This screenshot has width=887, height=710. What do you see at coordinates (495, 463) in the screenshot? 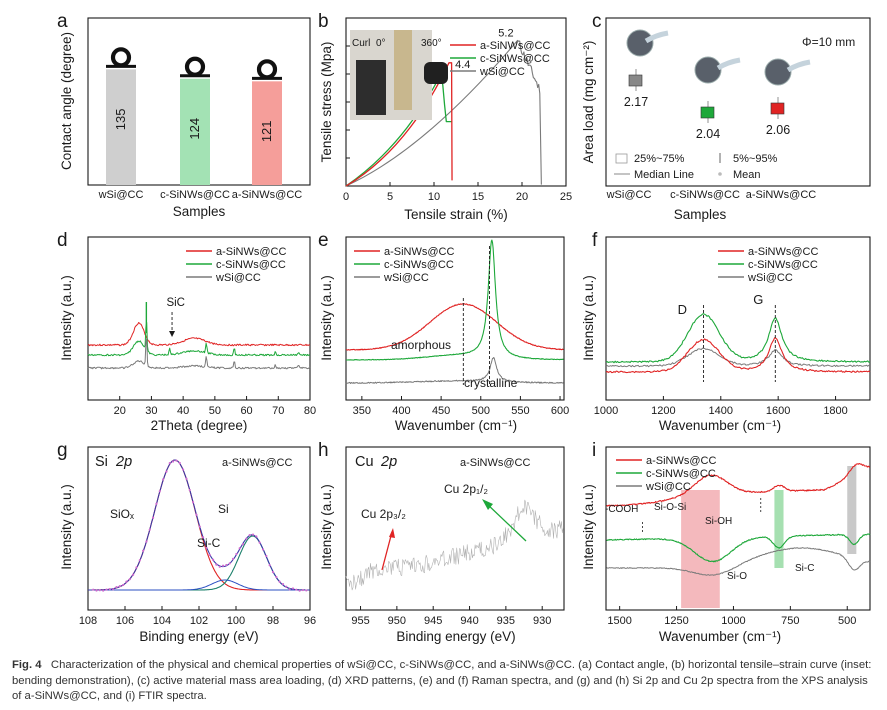
I see `sample-label: a-SiNWs@CC` at bounding box center [495, 463].